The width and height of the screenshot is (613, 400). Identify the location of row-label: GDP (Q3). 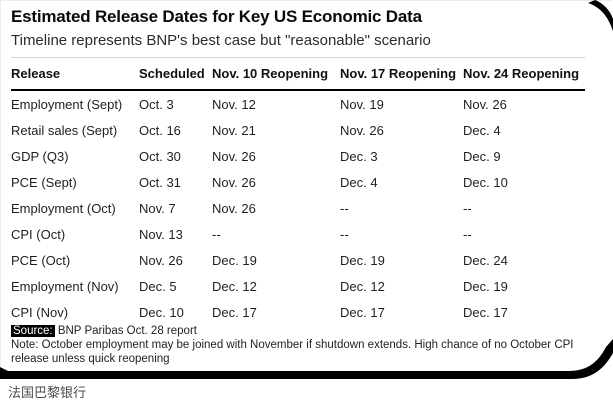
(40, 156).